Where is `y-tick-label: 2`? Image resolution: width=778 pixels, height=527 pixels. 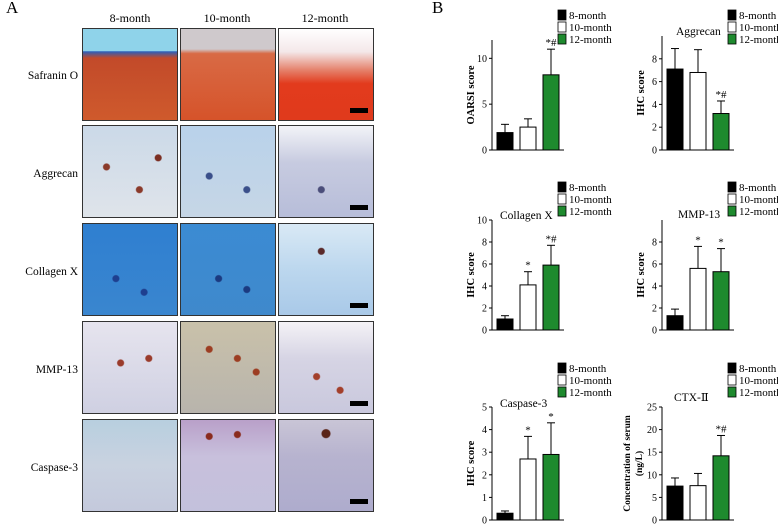 y-tick-label: 2 is located at coordinates (654, 309).